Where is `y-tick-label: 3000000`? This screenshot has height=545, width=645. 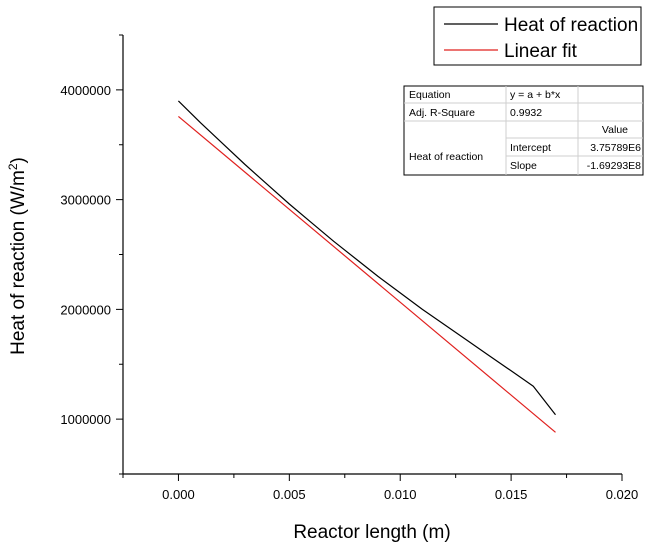 y-tick-label: 3000000 is located at coordinates (85, 200).